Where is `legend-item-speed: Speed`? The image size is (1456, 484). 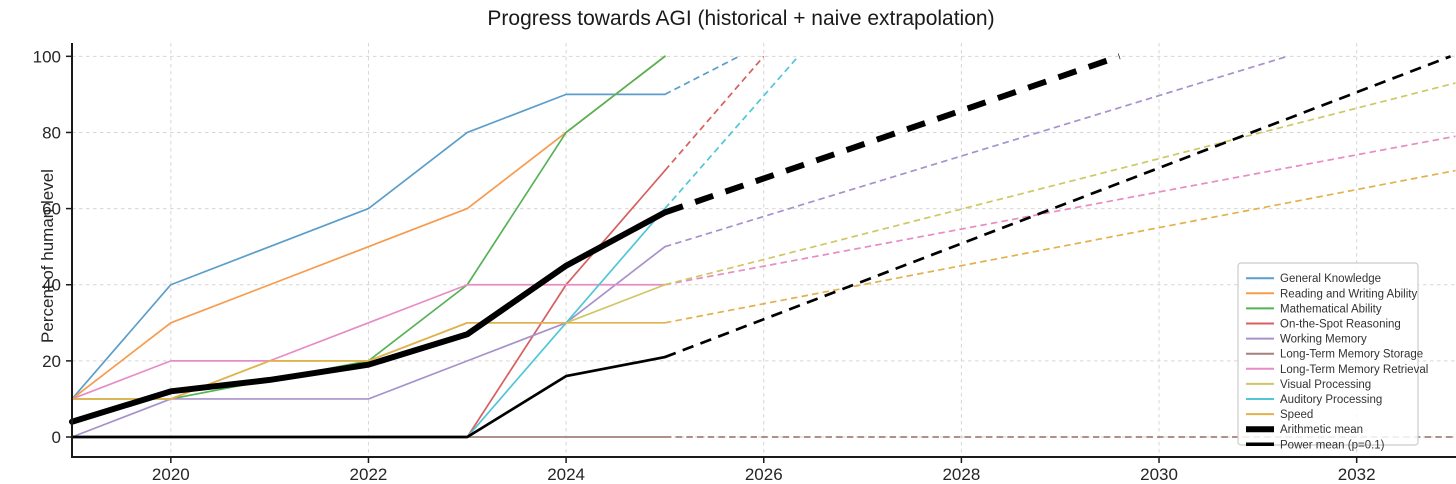
legend-item-speed: Speed is located at coordinates (1279, 415).